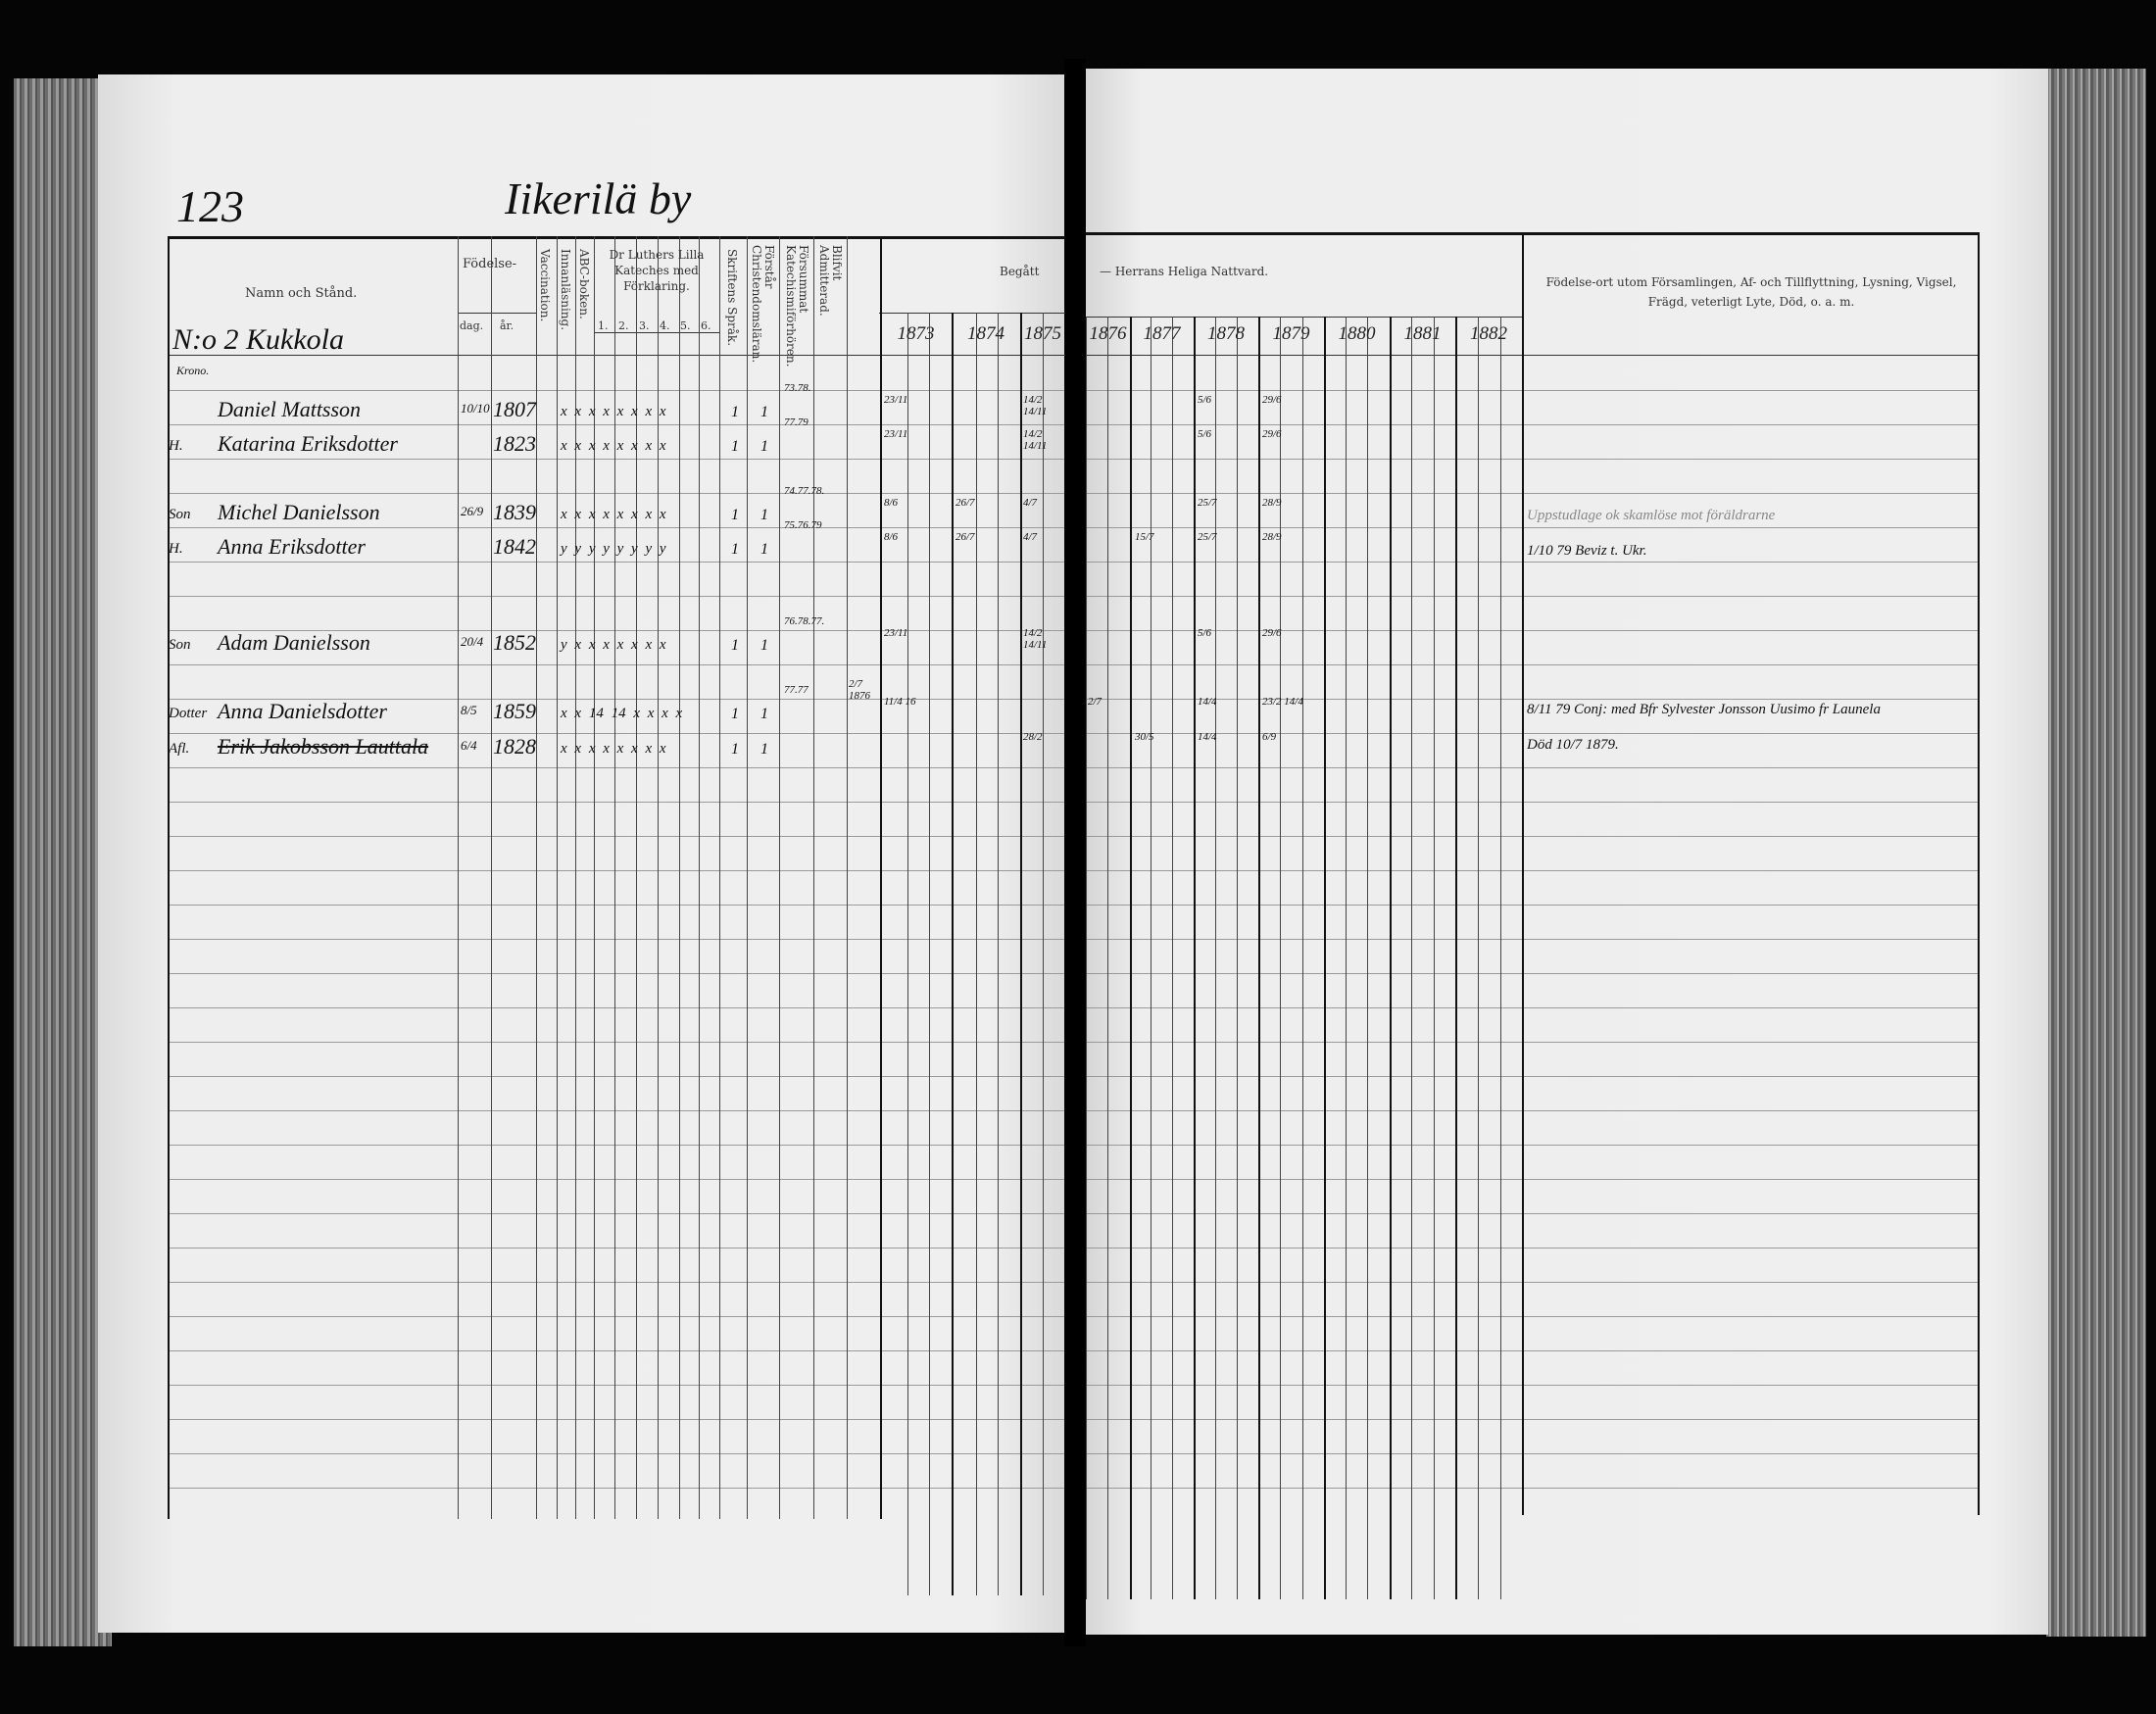 The width and height of the screenshot is (2156, 1714). Describe the element at coordinates (804, 491) in the screenshot. I see `missed-hearings: 74.77.78.` at that location.